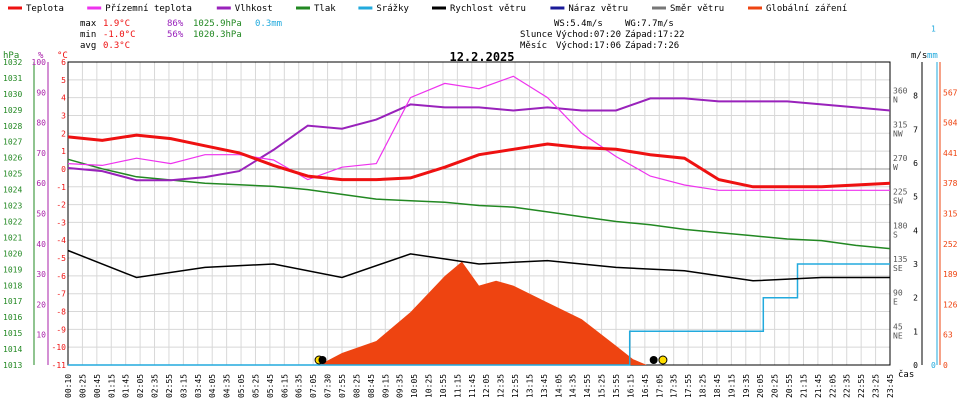 This screenshot has height=400, width=966. What do you see at coordinates (818, 386) in the screenshot?
I see `tick-x: 21:45` at bounding box center [818, 386].